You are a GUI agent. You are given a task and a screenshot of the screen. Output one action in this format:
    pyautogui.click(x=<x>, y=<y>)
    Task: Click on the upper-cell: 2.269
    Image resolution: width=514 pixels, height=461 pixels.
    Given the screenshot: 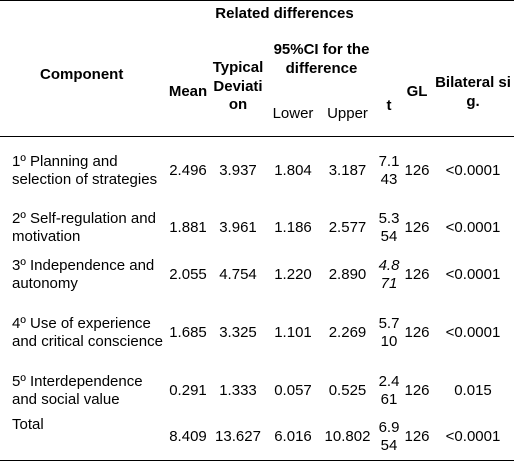 What is the action you would take?
    pyautogui.click(x=347, y=333)
    